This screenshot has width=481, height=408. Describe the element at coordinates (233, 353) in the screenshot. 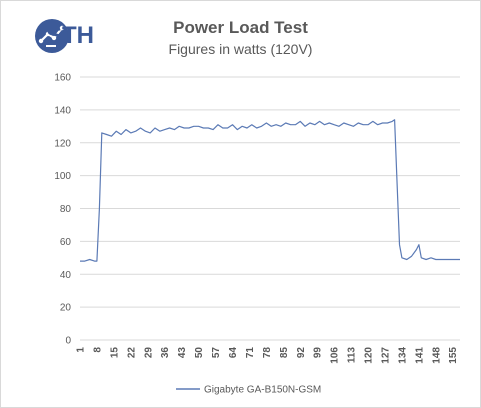

I see `x-tick-label: 64` at that location.